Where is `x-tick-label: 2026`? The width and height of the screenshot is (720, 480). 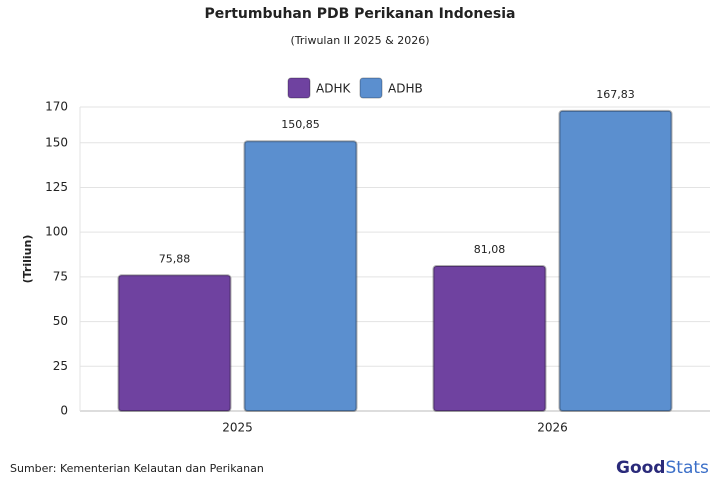
x-tick-label: 2026 is located at coordinates (552, 428).